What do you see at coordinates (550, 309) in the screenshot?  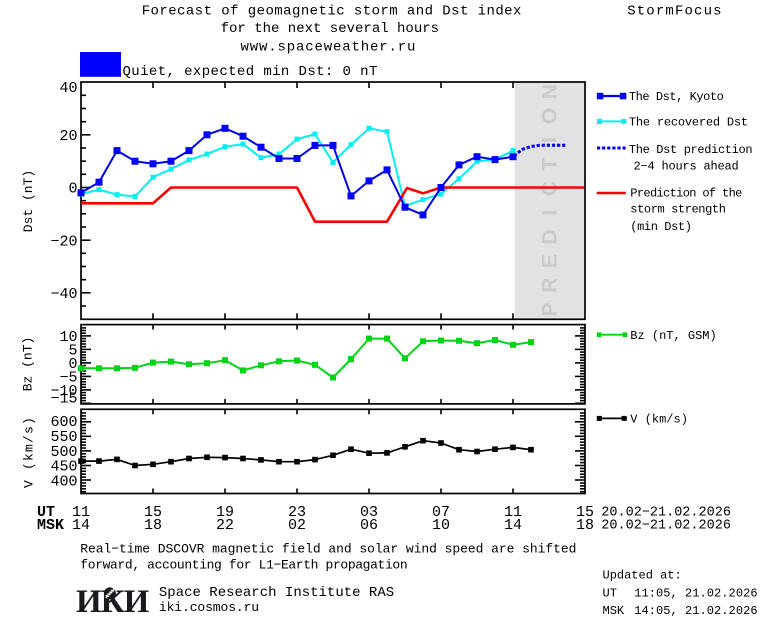 I see `svg-text: P` at bounding box center [550, 309].